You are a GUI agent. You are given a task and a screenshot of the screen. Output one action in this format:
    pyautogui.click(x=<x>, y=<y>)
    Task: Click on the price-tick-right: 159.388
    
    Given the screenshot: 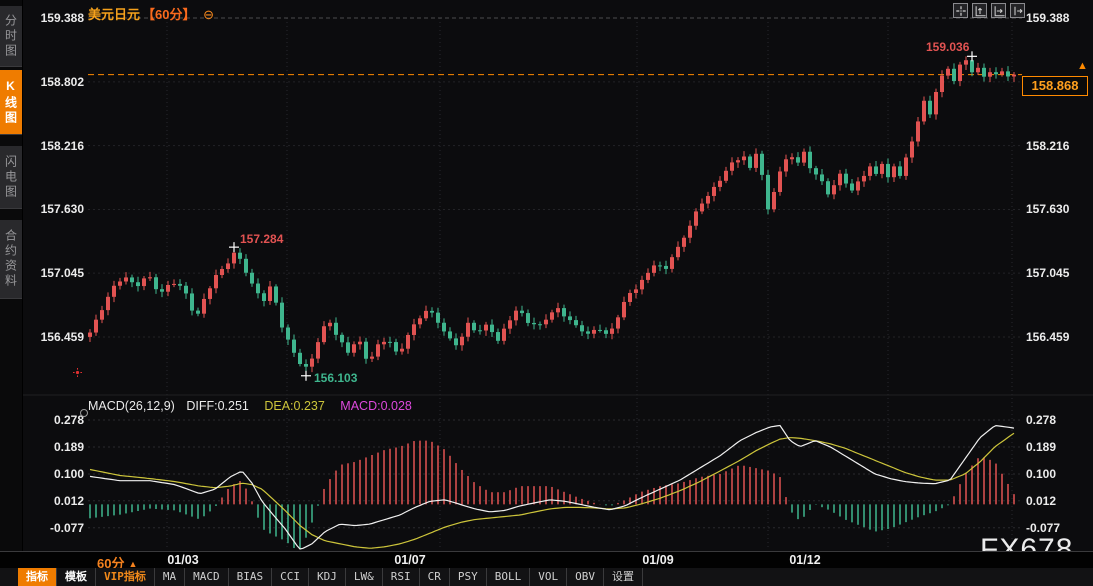 What is the action you would take?
    pyautogui.click(x=1048, y=18)
    